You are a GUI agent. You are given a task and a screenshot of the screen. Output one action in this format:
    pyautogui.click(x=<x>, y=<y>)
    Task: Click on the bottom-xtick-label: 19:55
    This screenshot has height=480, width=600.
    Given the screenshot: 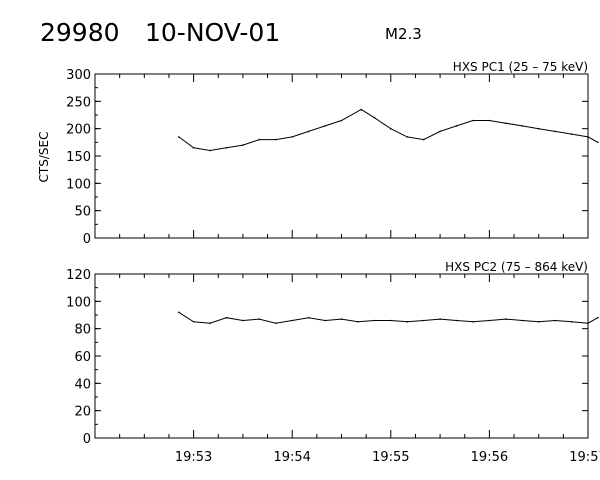 What is the action you would take?
    pyautogui.click(x=390, y=457)
    